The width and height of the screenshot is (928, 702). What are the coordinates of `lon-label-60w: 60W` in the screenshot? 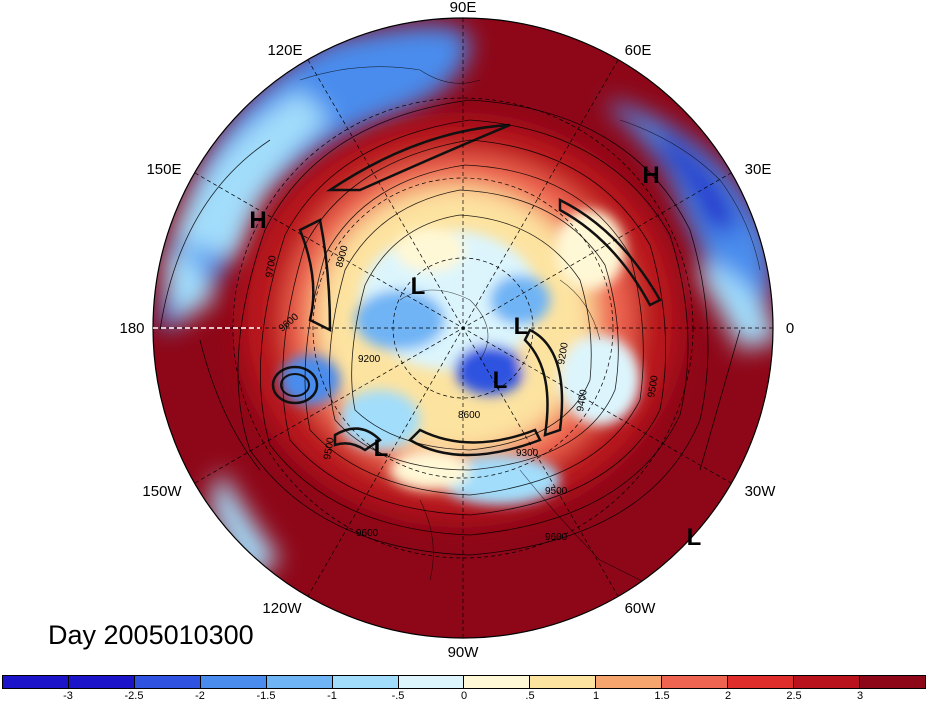 It's located at (641, 608).